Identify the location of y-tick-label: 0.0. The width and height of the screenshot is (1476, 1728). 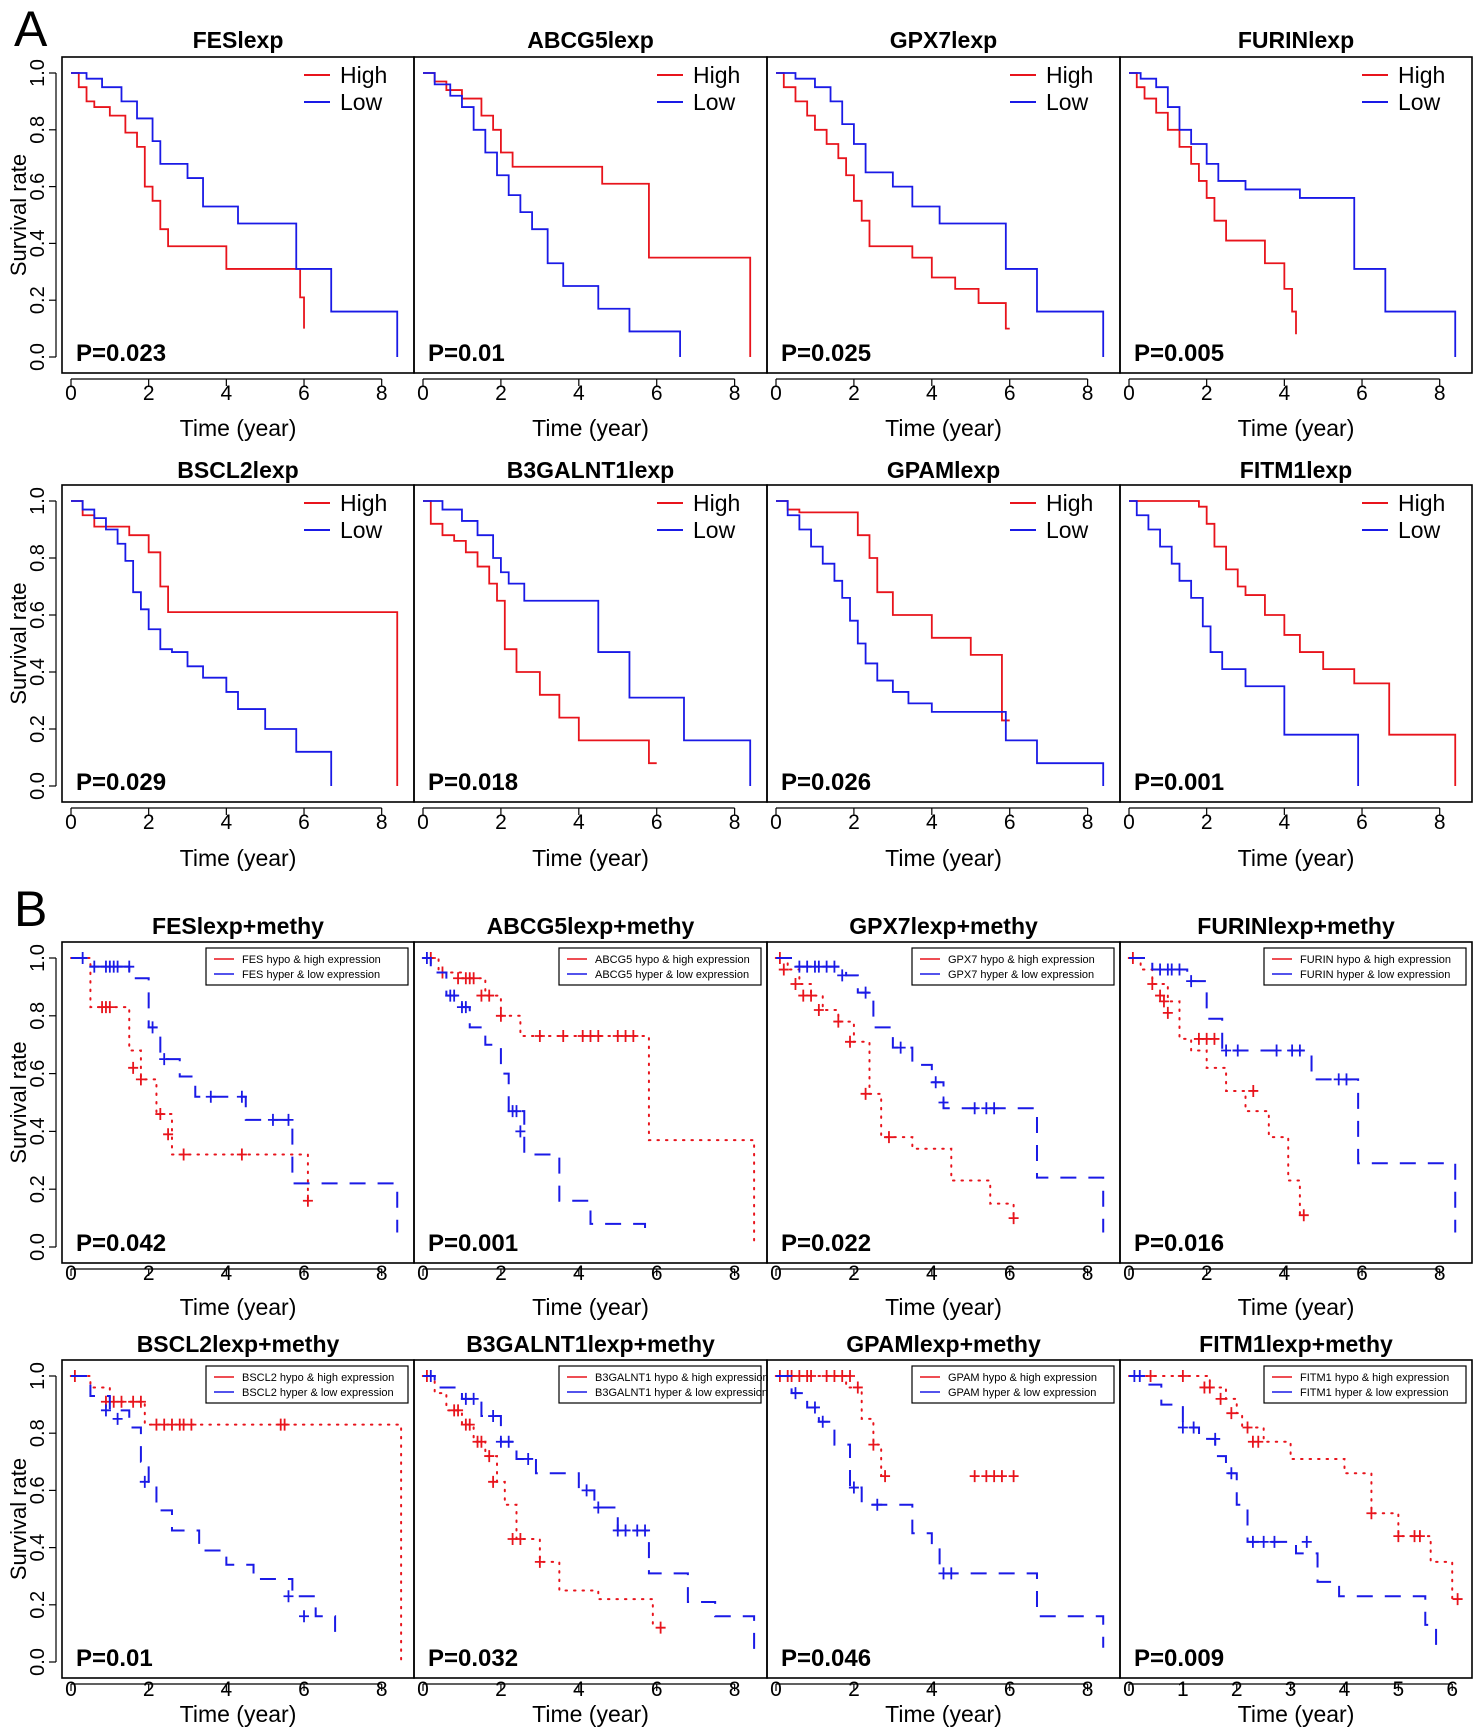
(38, 357).